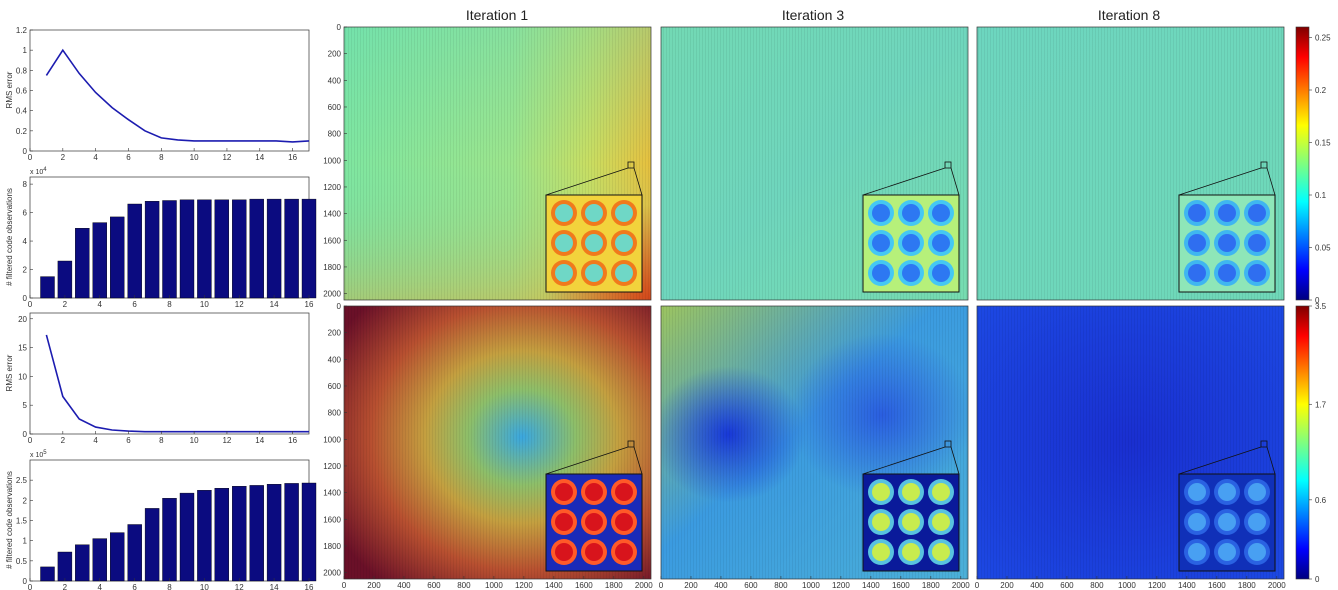  Describe the element at coordinates (335, 413) in the screenshot. I see `heatmap-y-tick-label: 800` at that location.